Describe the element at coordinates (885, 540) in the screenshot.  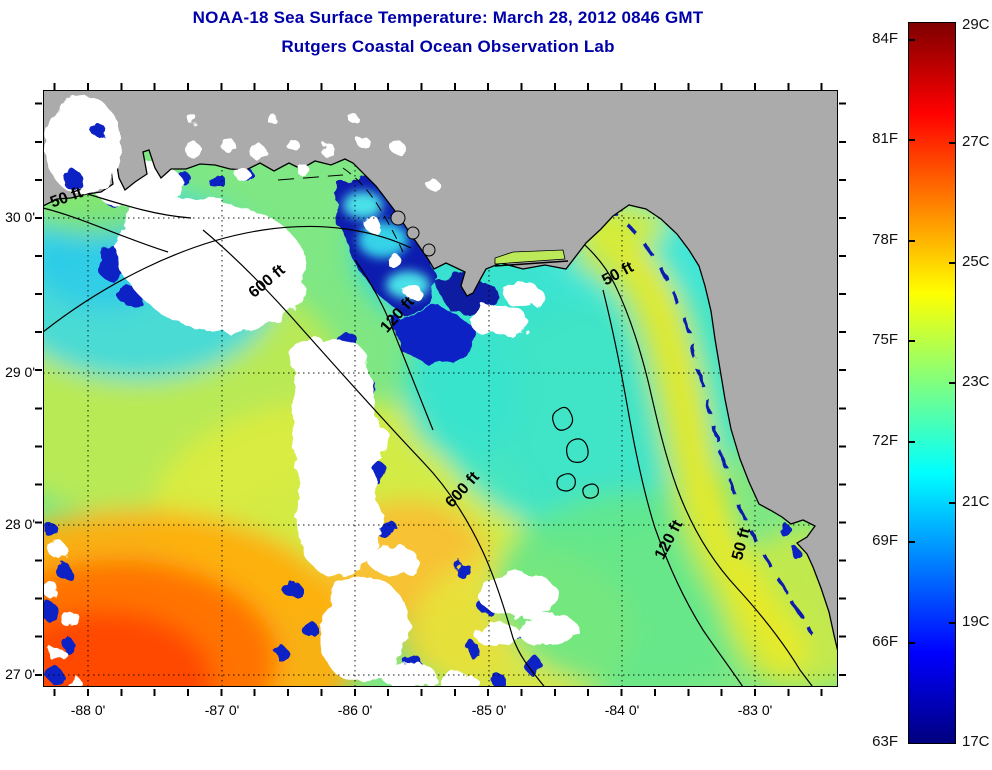
I see `colorbar-f-label: 69F` at that location.